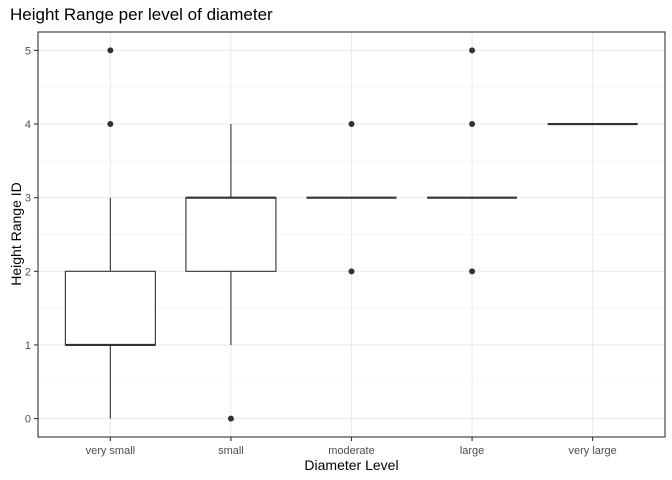  I want to click on x-axis-label: Diameter Level, so click(351, 465).